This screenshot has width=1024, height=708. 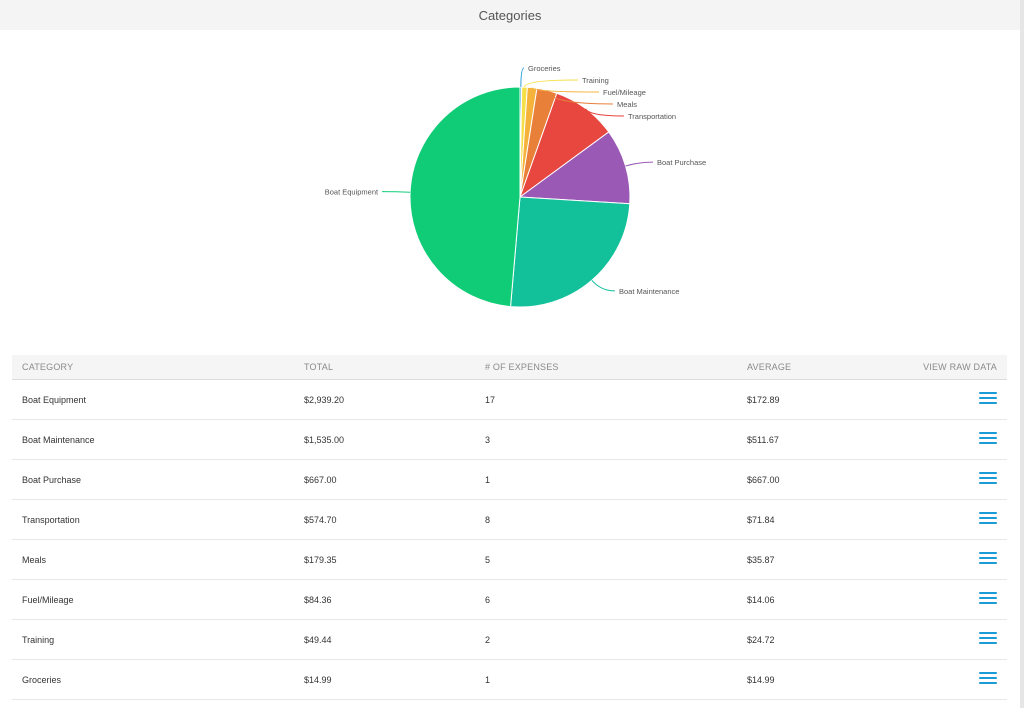 What do you see at coordinates (652, 116) in the screenshot?
I see `pie-label: Transportation` at bounding box center [652, 116].